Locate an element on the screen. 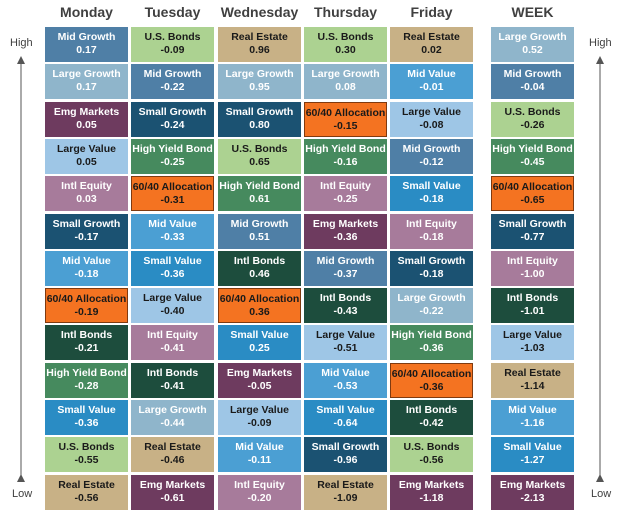 The image size is (624, 514). asset-cell: Large Value -0.09 is located at coordinates (259, 417).